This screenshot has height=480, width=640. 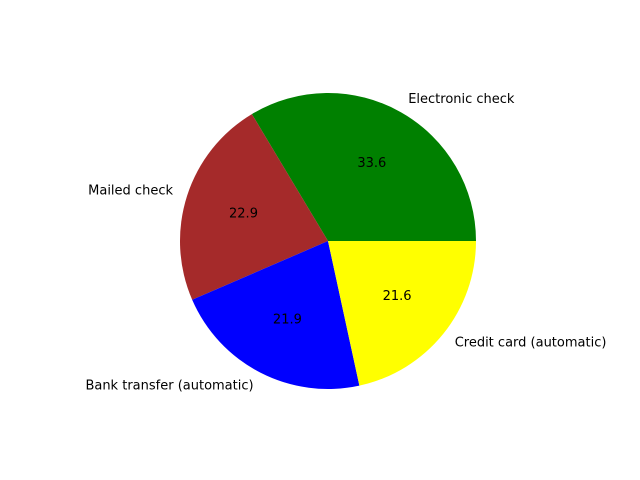 I want to click on slice-value-credit-card-automatic: 21.6, so click(x=397, y=296).